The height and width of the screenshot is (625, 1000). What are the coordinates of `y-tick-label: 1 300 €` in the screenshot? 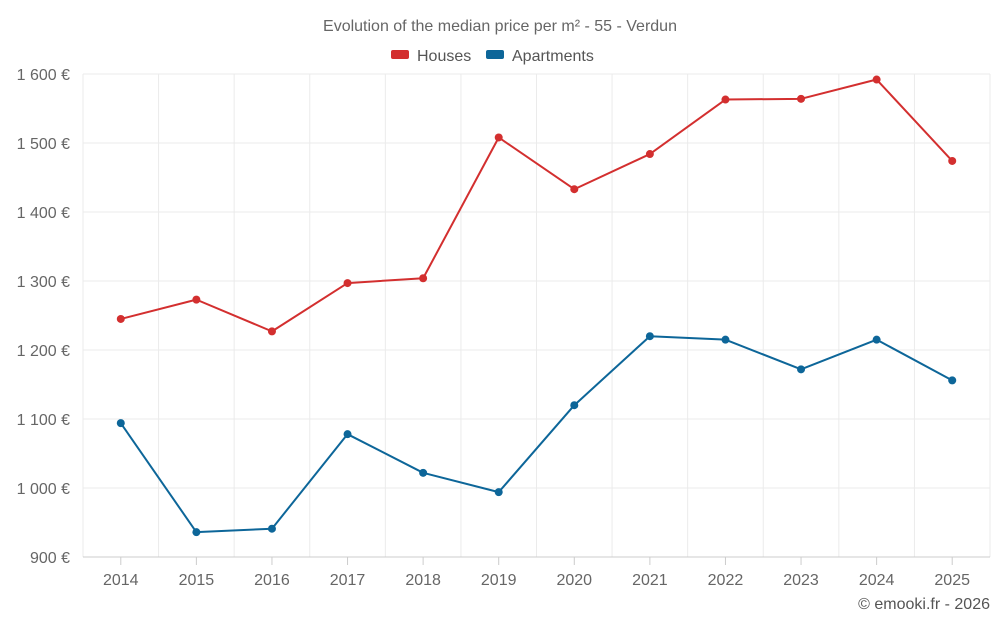 It's located at (43, 282).